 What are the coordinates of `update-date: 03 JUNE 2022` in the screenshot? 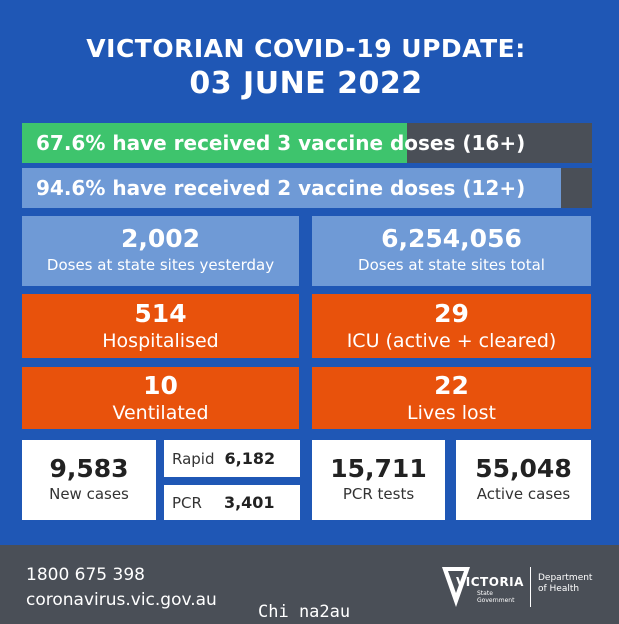 It's located at (306, 83).